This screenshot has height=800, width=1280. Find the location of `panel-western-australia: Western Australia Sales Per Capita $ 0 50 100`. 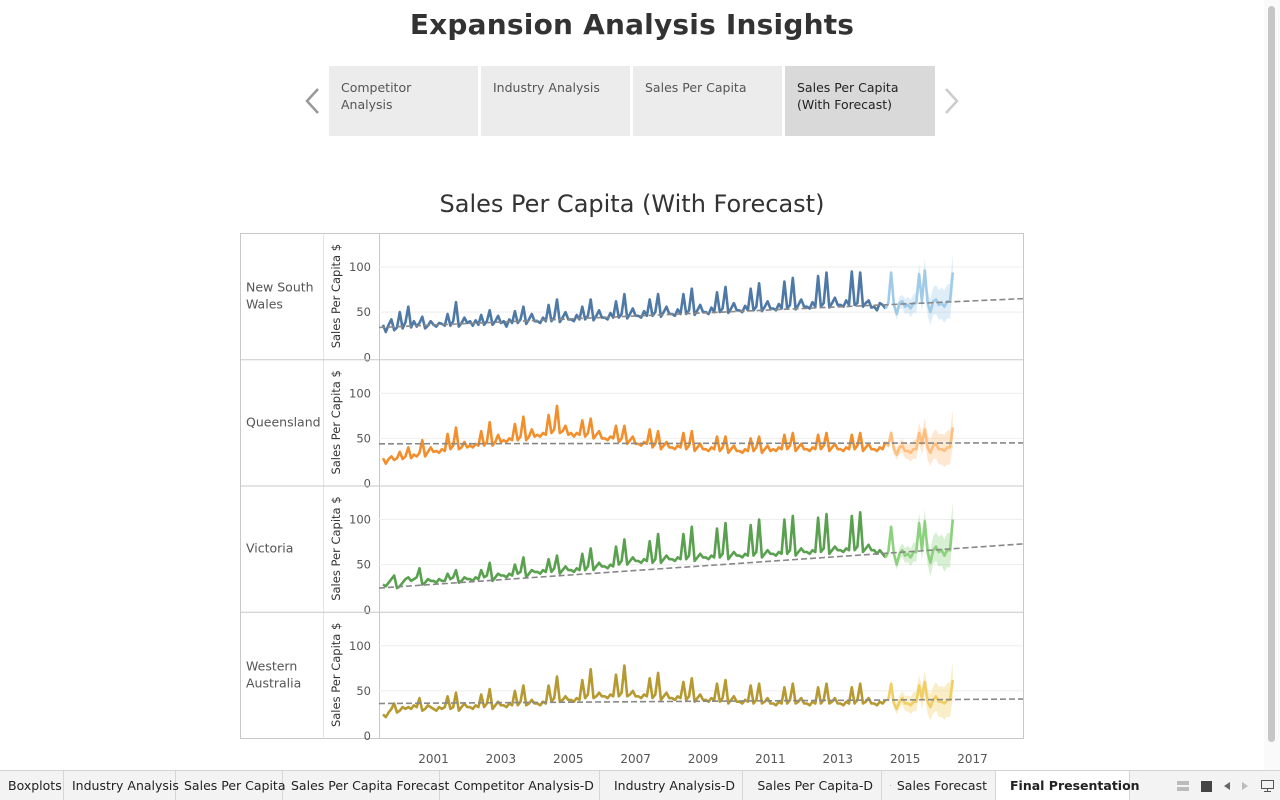

panel-western-australia: Western Australia Sales Per Capita $ 0 50 100 is located at coordinates (632, 677).